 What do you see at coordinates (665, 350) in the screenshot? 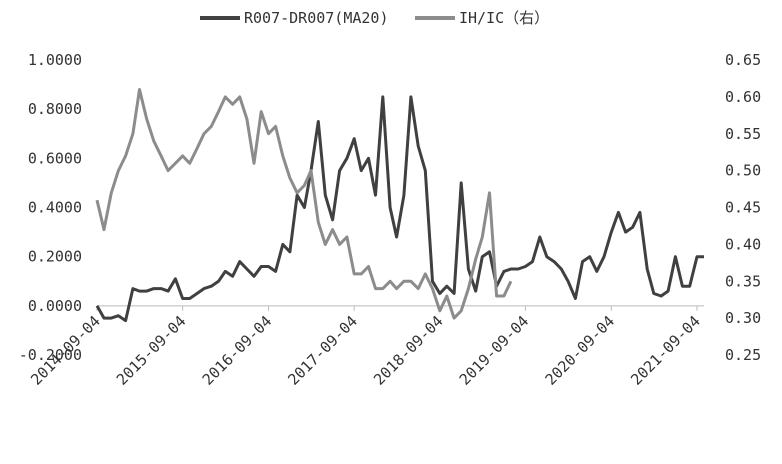
I see `x-tick-label: 2021-09-04` at bounding box center [665, 350].